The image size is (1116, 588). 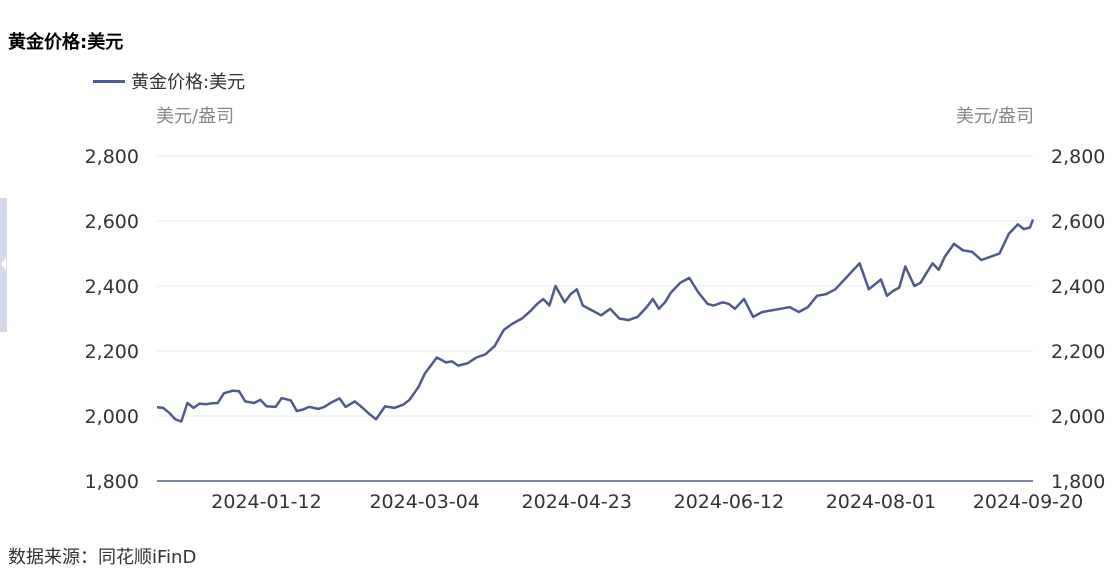 I want to click on x-tick-label: 2024-09-20, so click(x=1028, y=502).